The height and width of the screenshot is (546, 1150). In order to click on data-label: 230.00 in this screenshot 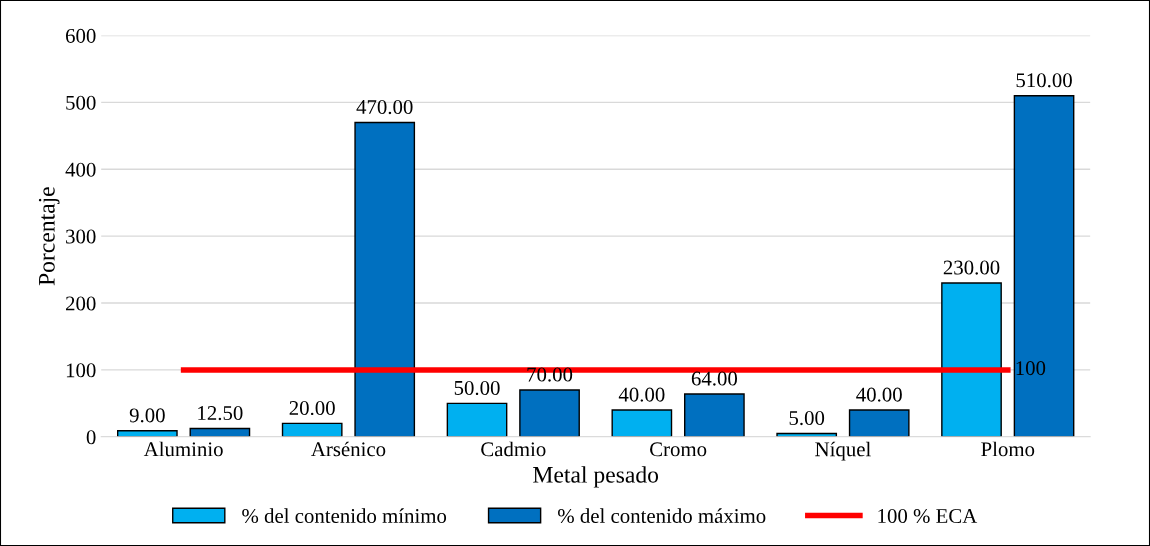, I will do `click(971, 267)`.